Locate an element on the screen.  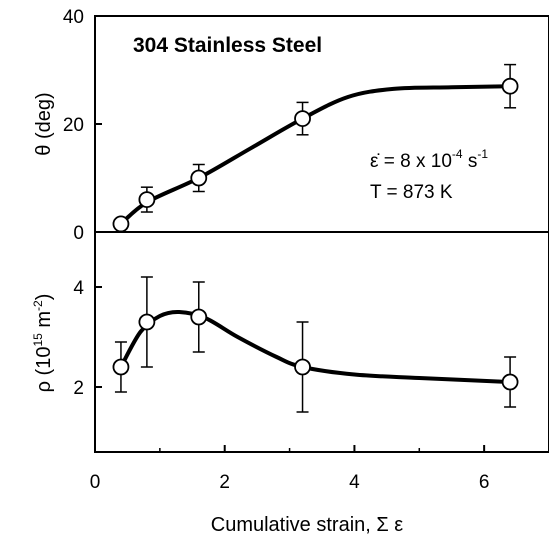
temperature-annotation: T = 873 K is located at coordinates (411, 192).